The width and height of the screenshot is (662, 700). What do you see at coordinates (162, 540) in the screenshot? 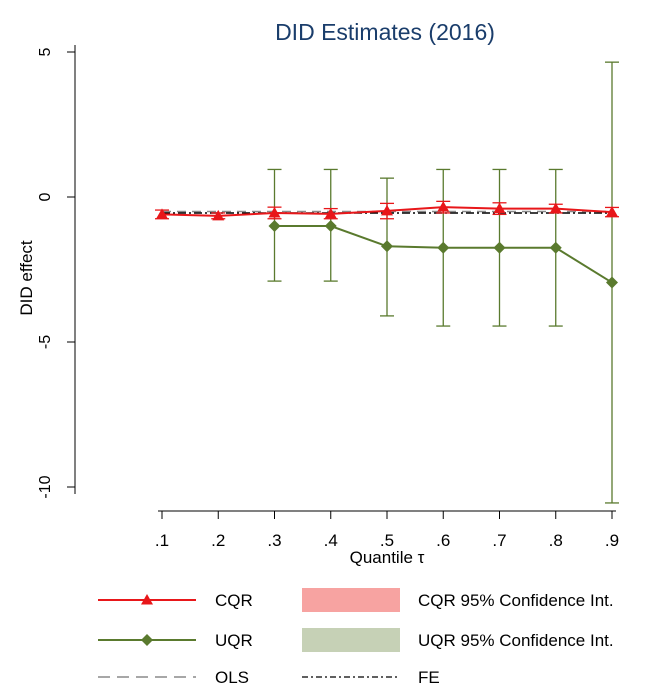
I see `x-tick-label: .1` at bounding box center [162, 540].